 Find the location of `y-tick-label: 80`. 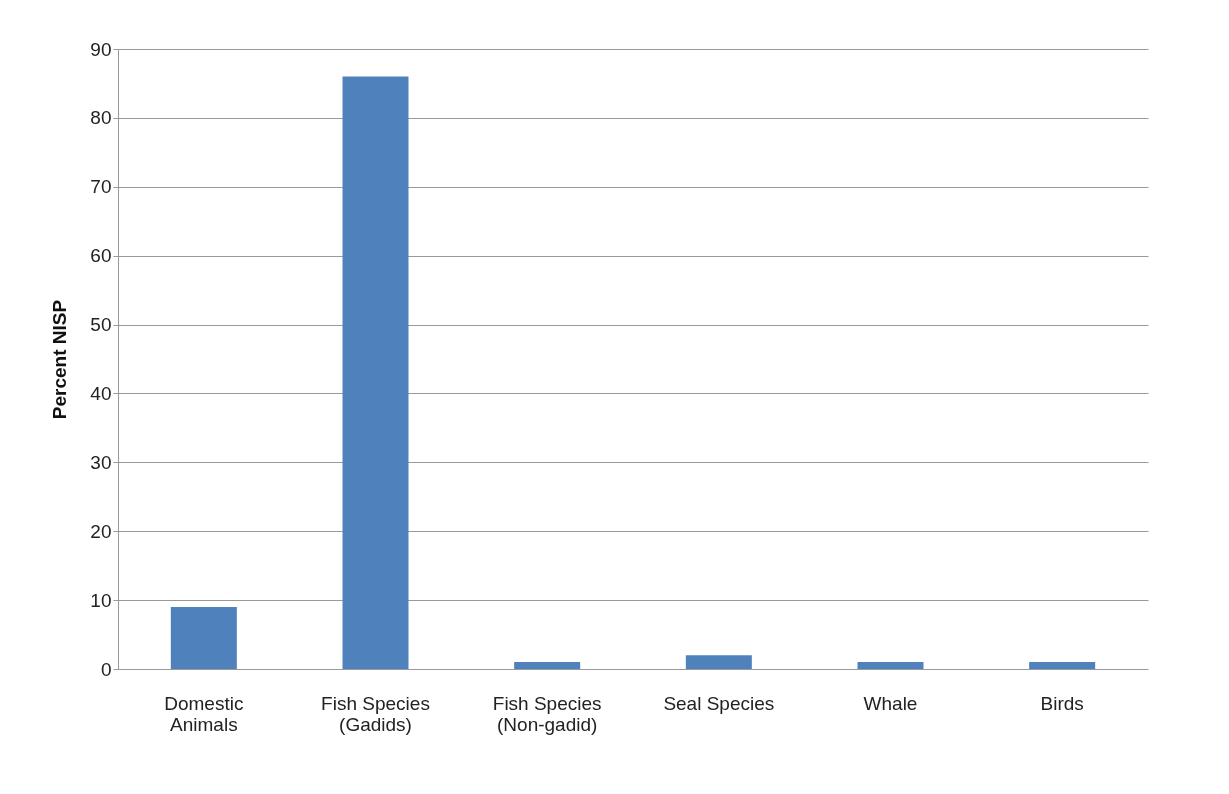

y-tick-label: 80 is located at coordinates (101, 118).